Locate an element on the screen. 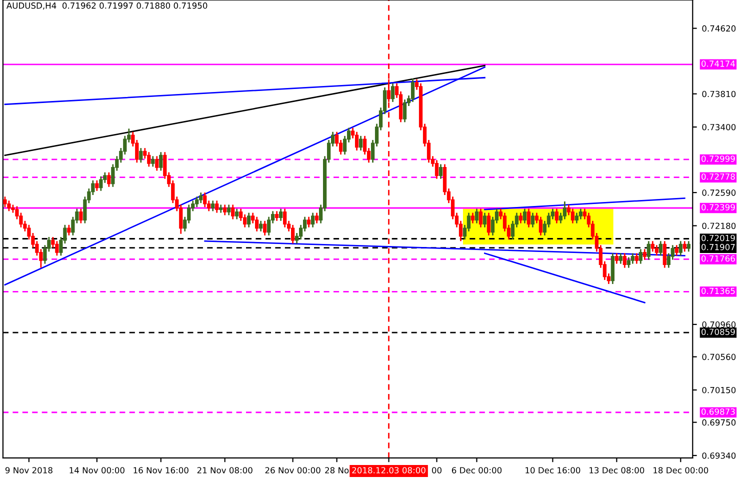  ref-line-label: 0.71766 is located at coordinates (718, 258).